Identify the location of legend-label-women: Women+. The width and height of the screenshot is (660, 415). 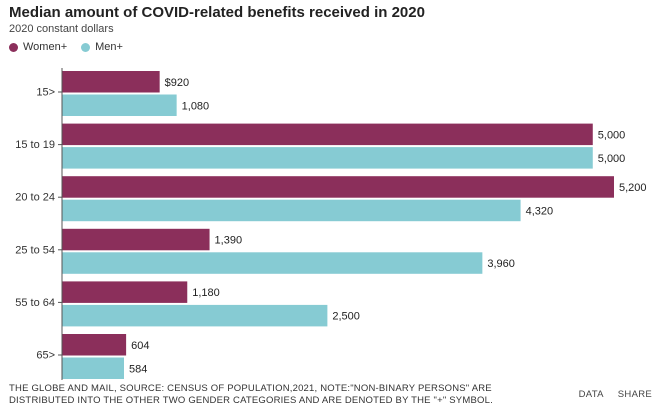
(45, 47).